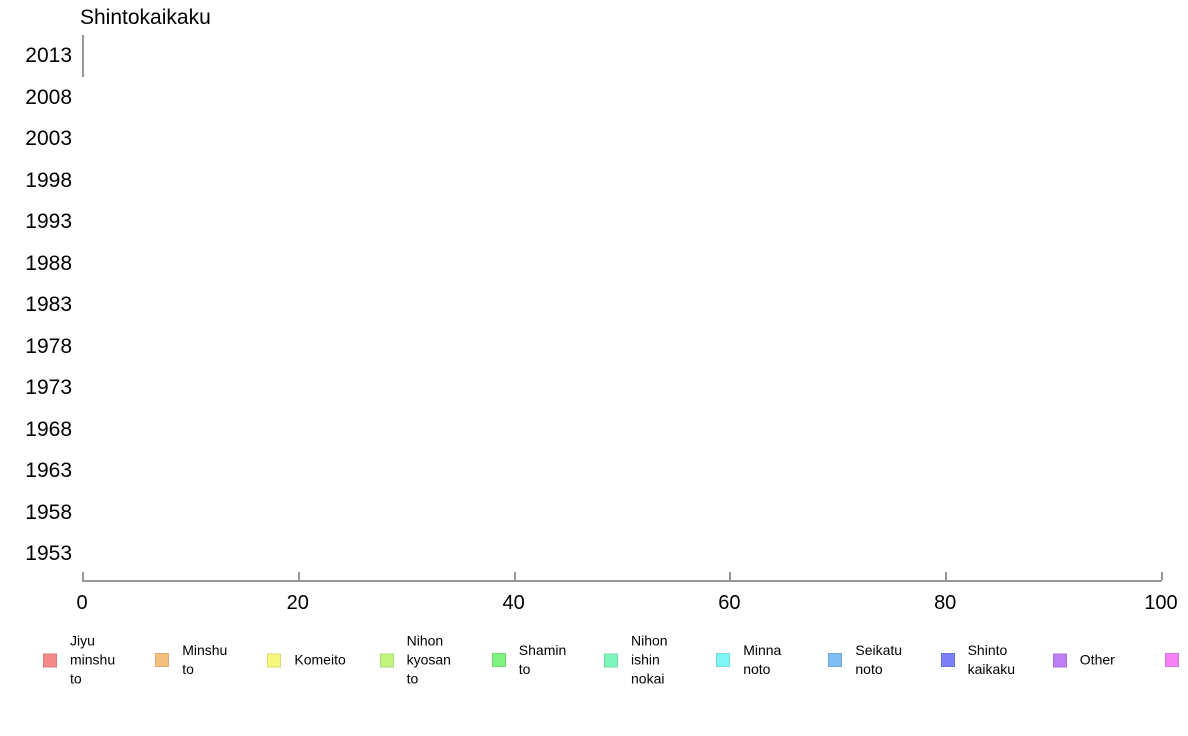 This screenshot has height=736, width=1188. What do you see at coordinates (1097, 659) in the screenshot?
I see `legend-label: Other` at bounding box center [1097, 659].